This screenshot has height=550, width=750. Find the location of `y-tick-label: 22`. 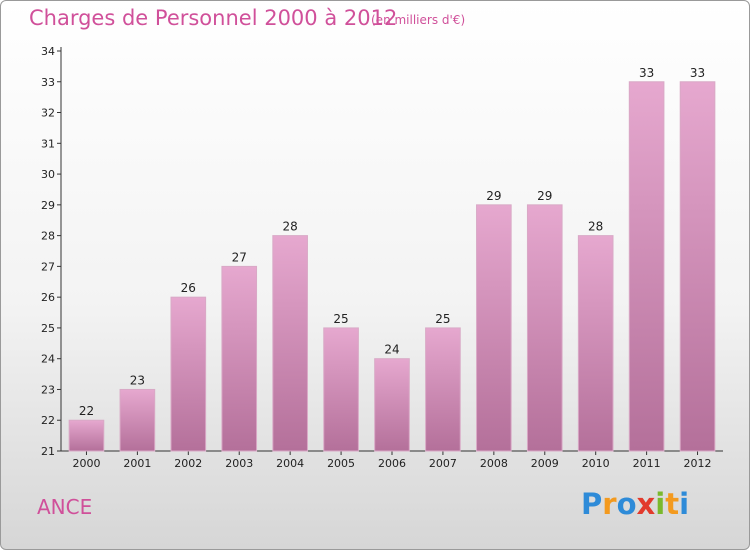

y-tick-label: 22 is located at coordinates (48, 420).